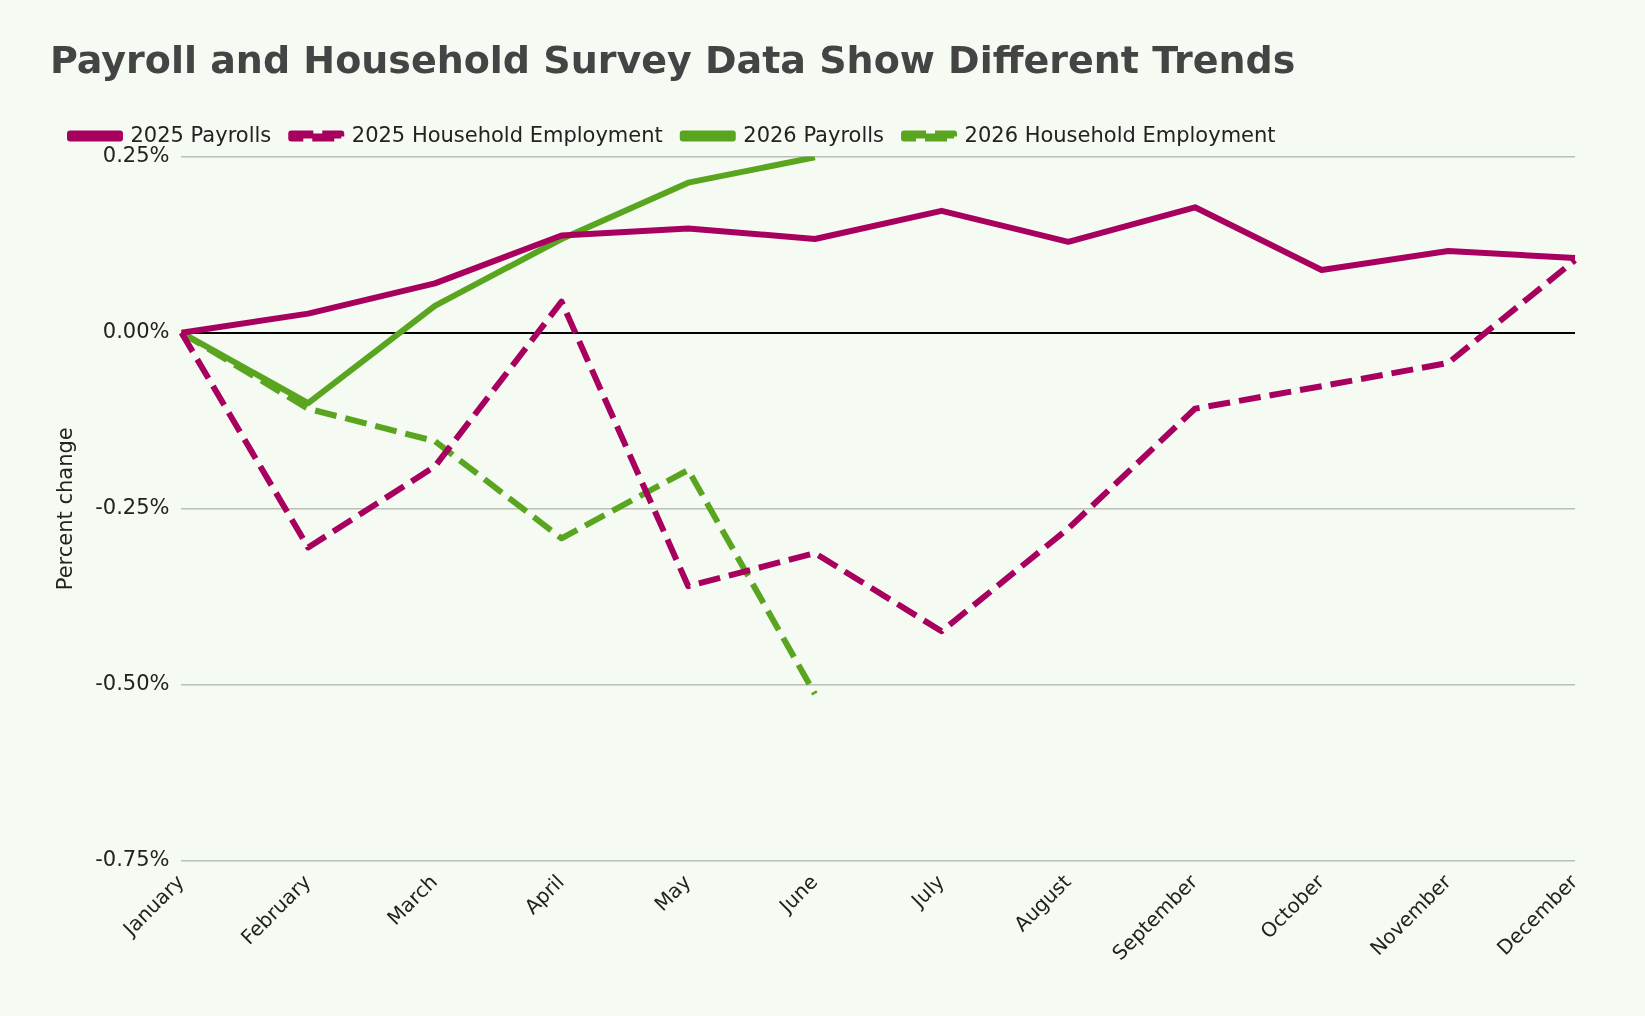 This screenshot has width=1645, height=1016. Describe the element at coordinates (507, 134) in the screenshot. I see `legend-label: 2025 Household Employment` at that location.